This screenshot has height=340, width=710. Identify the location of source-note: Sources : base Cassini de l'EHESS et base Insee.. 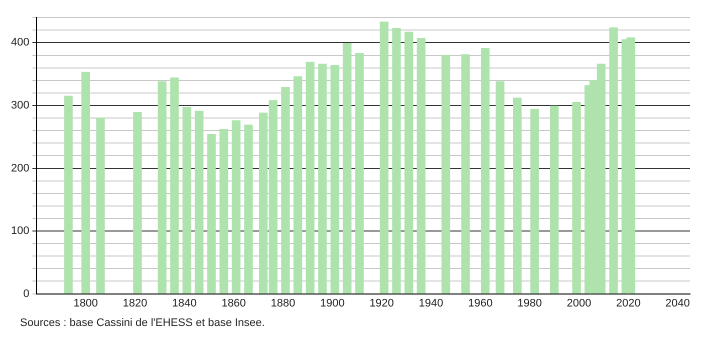
(143, 323).